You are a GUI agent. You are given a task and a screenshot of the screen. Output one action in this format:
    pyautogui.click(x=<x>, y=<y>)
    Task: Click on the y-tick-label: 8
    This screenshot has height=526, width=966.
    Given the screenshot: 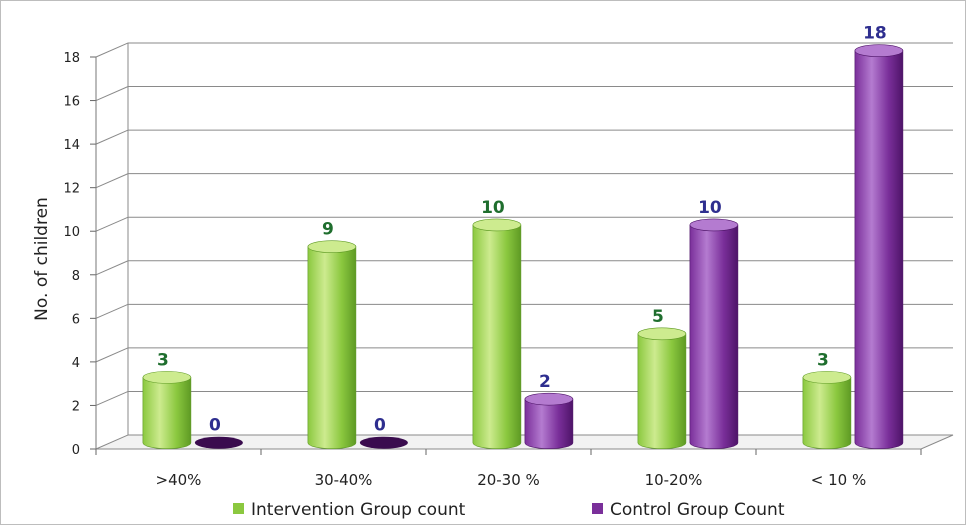 What is the action you would take?
    pyautogui.click(x=76, y=276)
    